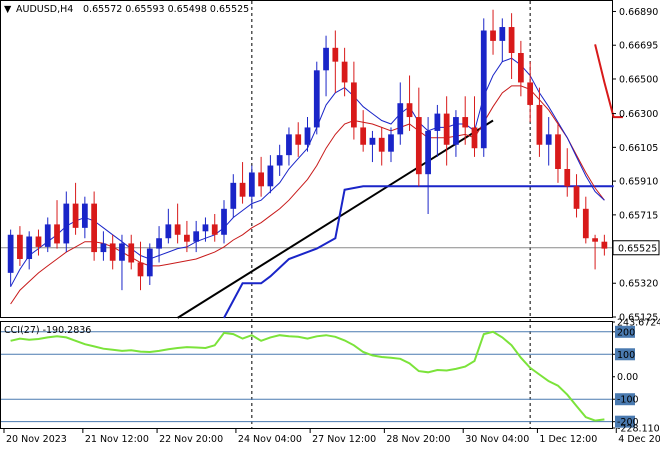  I want to click on cci-tick-label: 243.6724, so click(638, 323).